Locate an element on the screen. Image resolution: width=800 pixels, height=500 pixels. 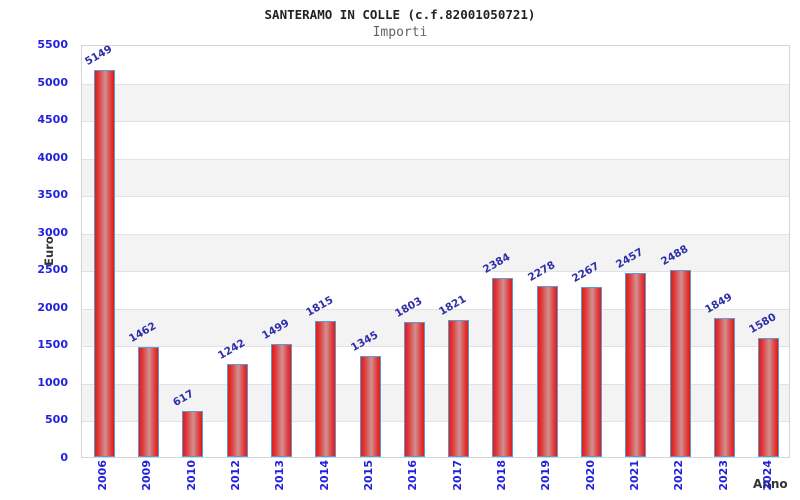
x-axis-title: Anno is located at coordinates (770, 484).